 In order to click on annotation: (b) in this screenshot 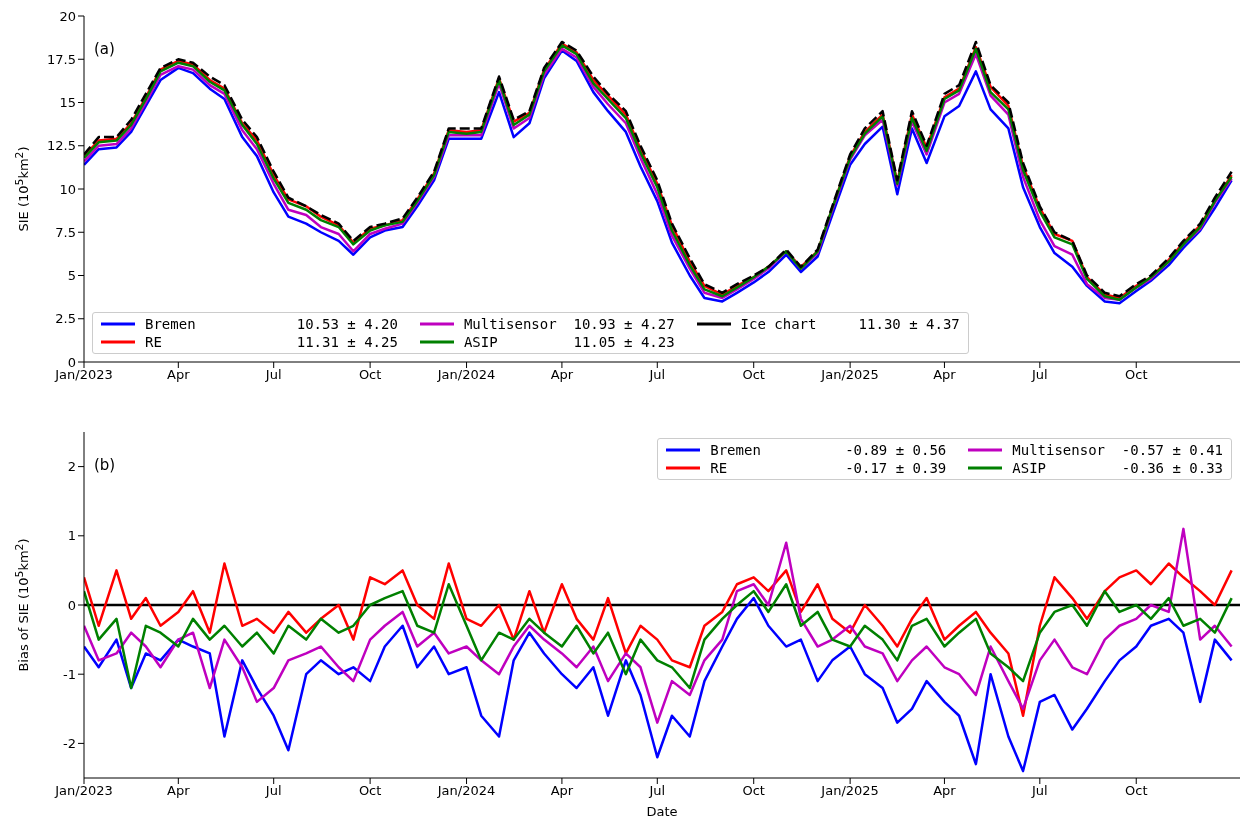, I will do `click(105, 465)`.